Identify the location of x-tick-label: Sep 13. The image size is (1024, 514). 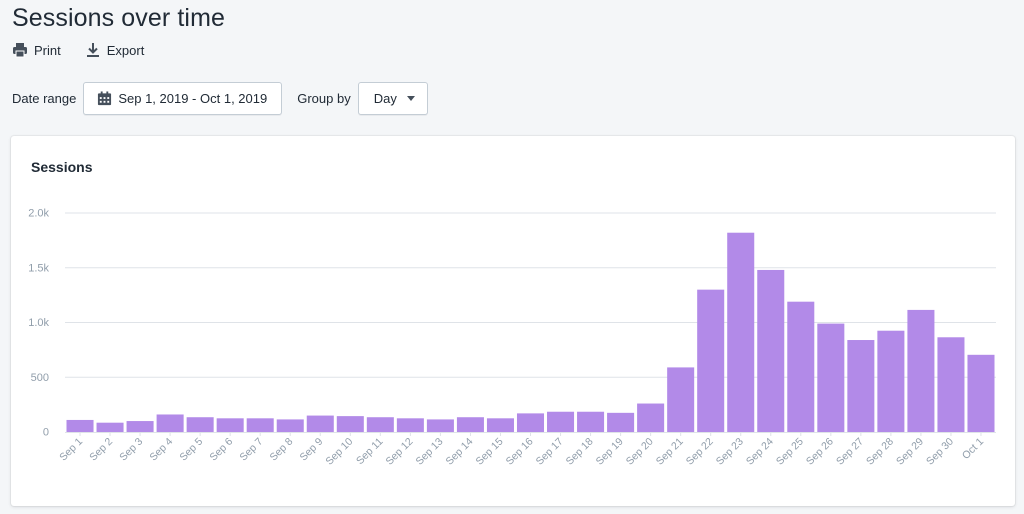
(430, 452).